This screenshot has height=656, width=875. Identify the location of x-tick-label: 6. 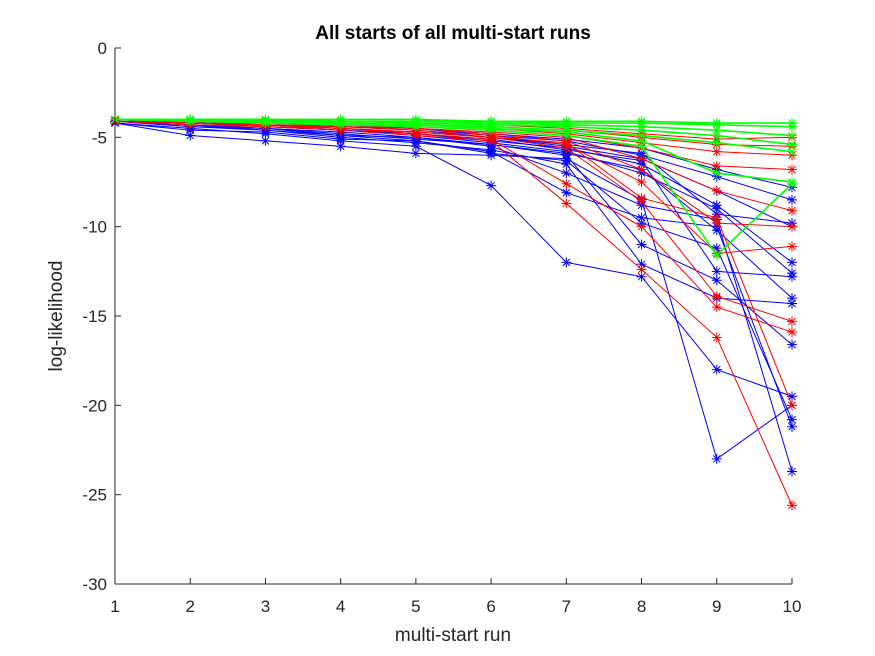
(490, 606).